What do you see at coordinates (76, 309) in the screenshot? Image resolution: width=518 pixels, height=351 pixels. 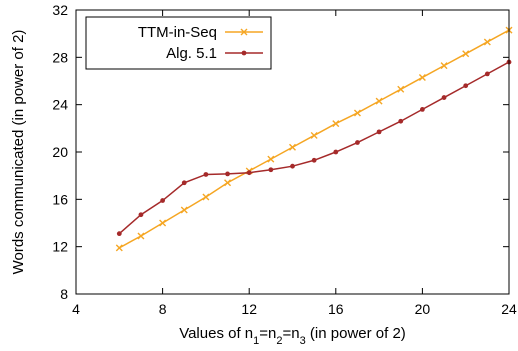 I see `x-tick-label: 4` at bounding box center [76, 309].